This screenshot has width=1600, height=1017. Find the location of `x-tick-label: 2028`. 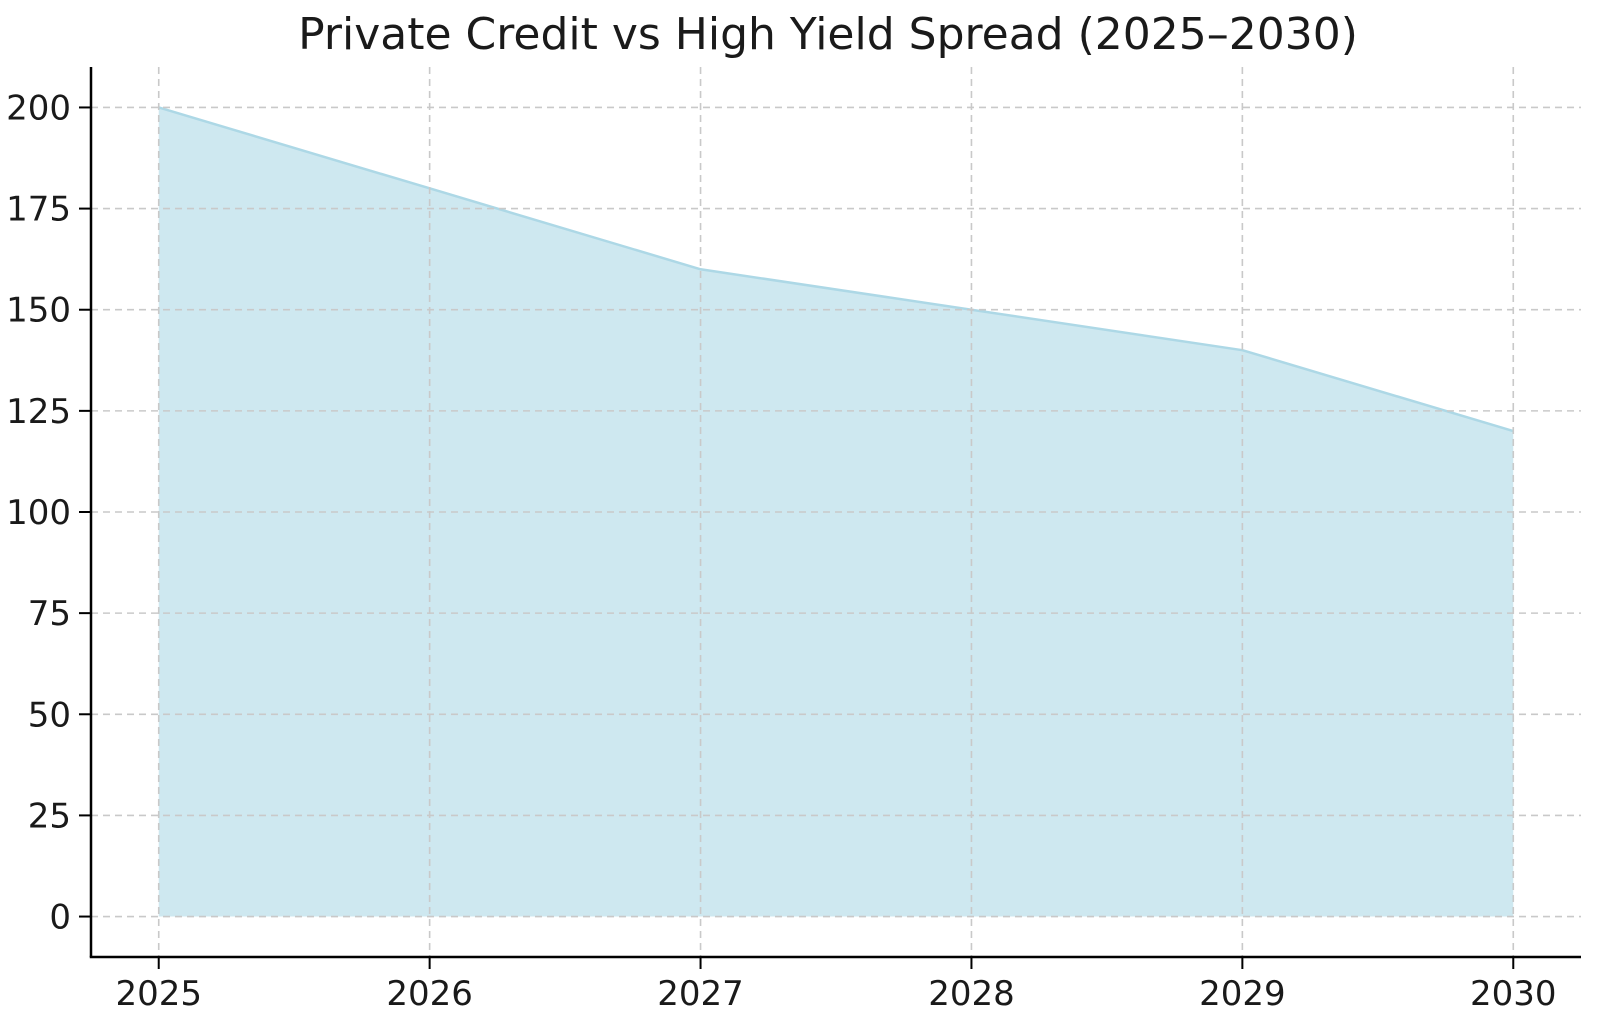

x-tick-label: 2028 is located at coordinates (971, 994).